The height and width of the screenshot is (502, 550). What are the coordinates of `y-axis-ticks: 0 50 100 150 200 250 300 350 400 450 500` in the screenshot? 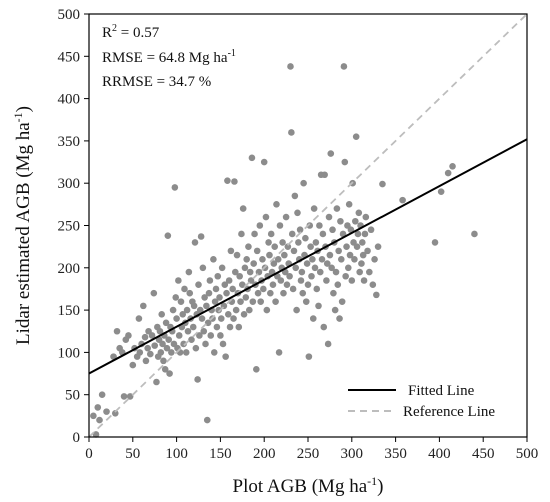 It's located at (73, 226).